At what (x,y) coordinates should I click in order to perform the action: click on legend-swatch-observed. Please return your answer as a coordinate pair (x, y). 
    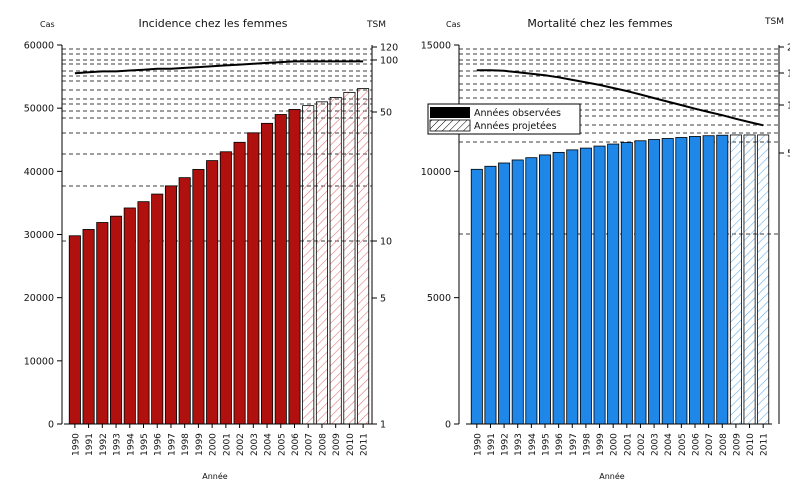
    Looking at the image, I should click on (450, 112).